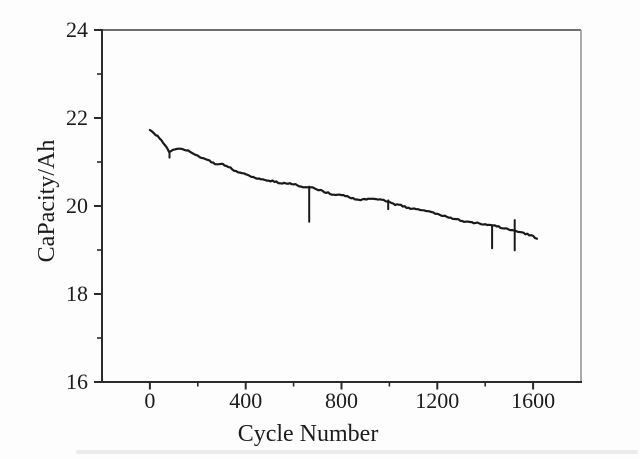 This screenshot has height=459, width=640. I want to click on x-tick-label: 800, so click(341, 400).